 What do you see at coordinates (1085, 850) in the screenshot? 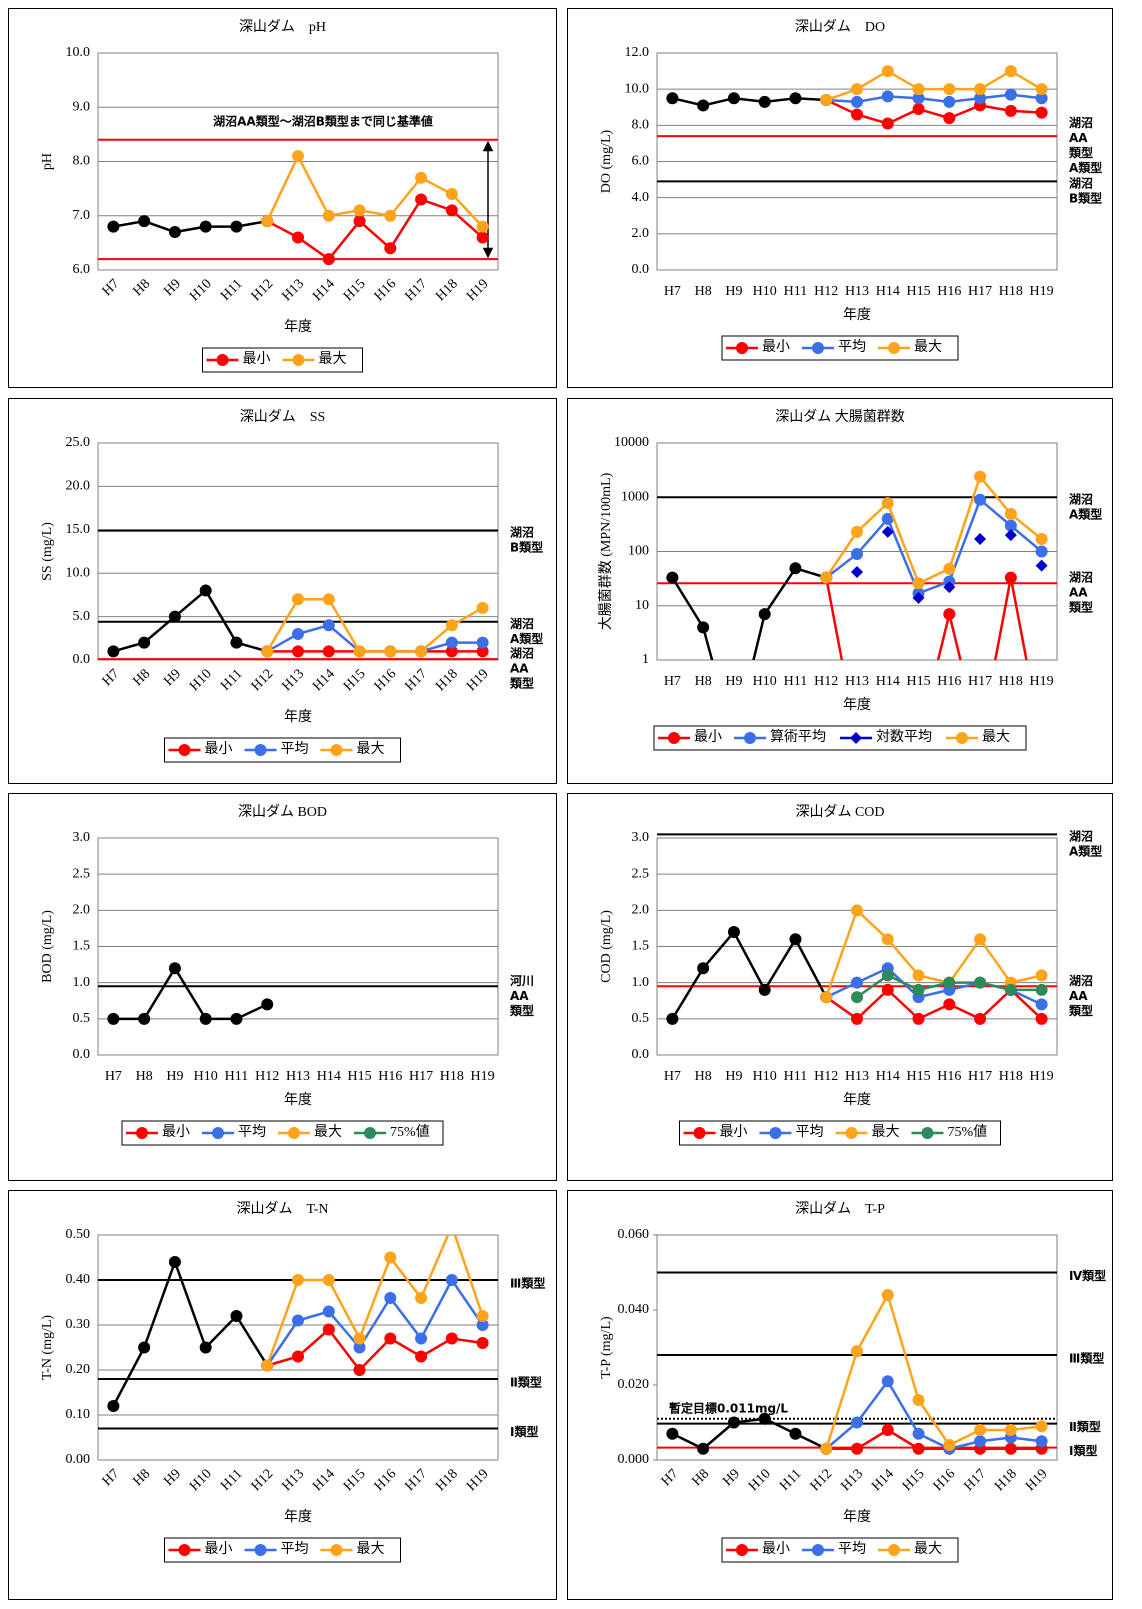
I see `reference-label: A類型` at bounding box center [1085, 850].